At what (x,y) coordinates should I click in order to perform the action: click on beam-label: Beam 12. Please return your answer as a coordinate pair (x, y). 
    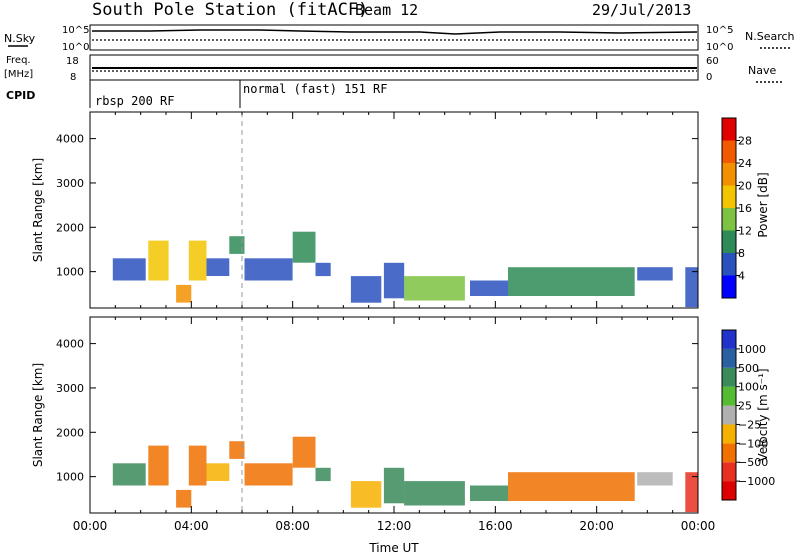
    Looking at the image, I should click on (386, 10).